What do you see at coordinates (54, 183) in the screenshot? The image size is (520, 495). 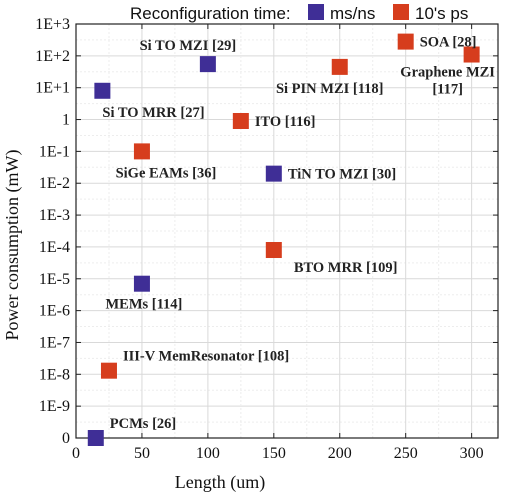 I see `y-tick-label: 1E-2` at bounding box center [54, 183].